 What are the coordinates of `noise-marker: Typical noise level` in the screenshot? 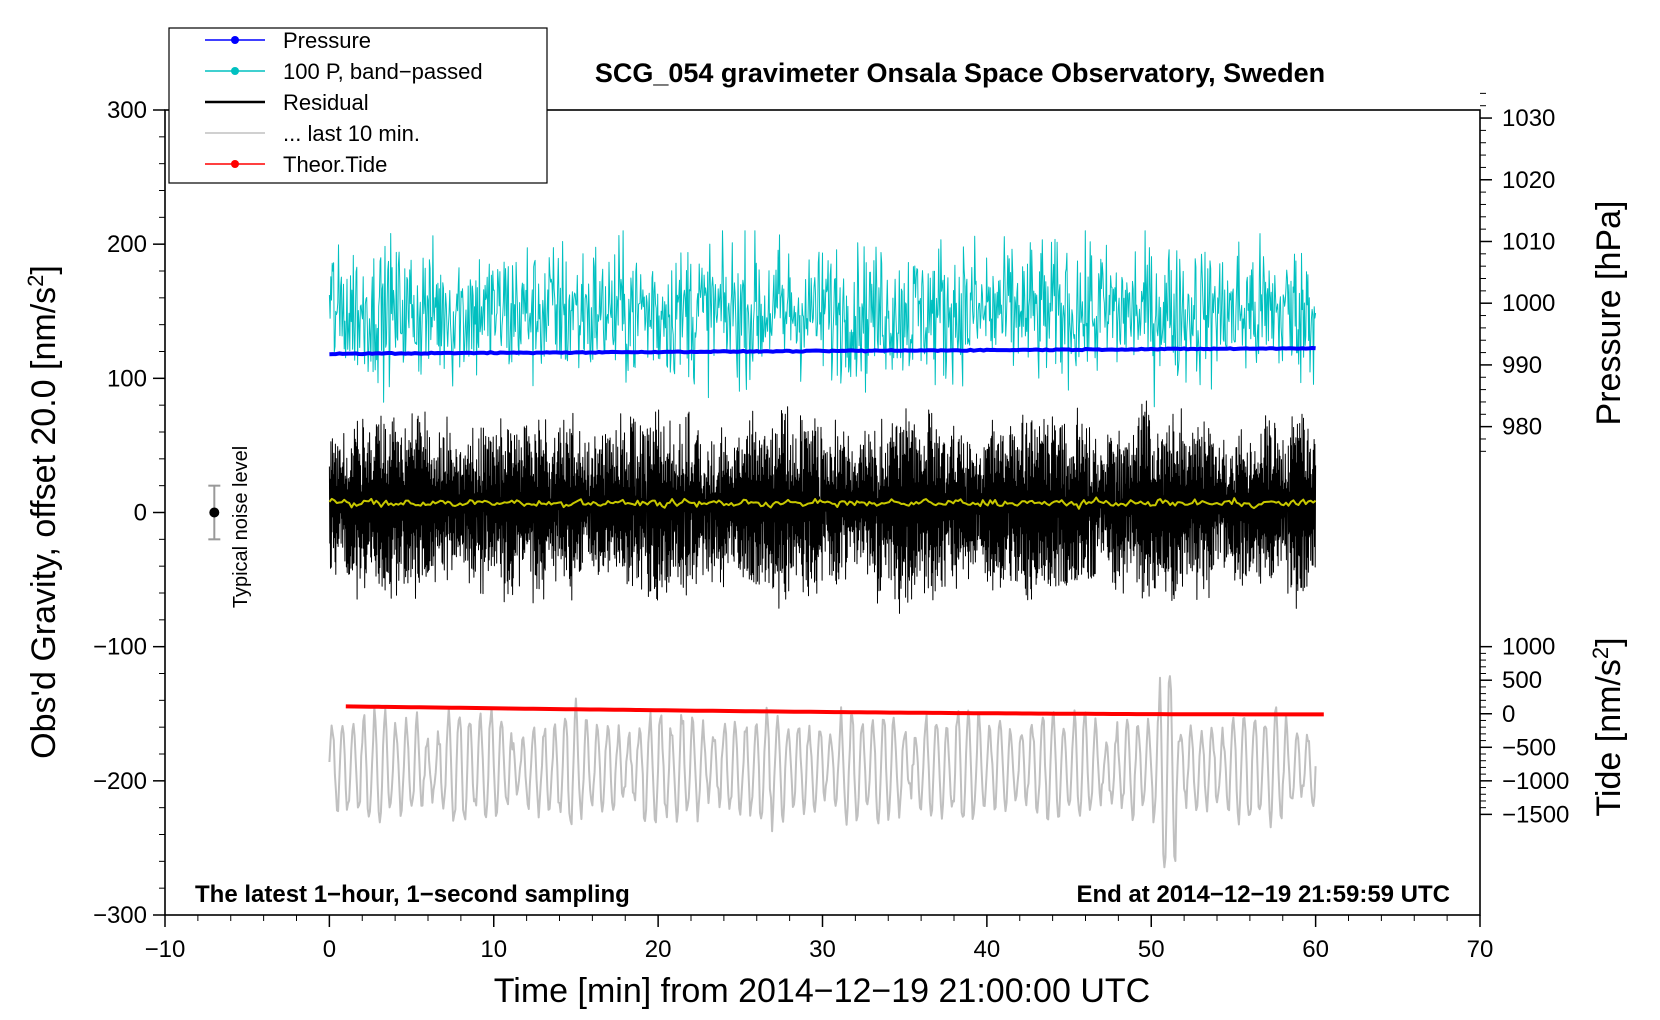 It's located at (230, 527).